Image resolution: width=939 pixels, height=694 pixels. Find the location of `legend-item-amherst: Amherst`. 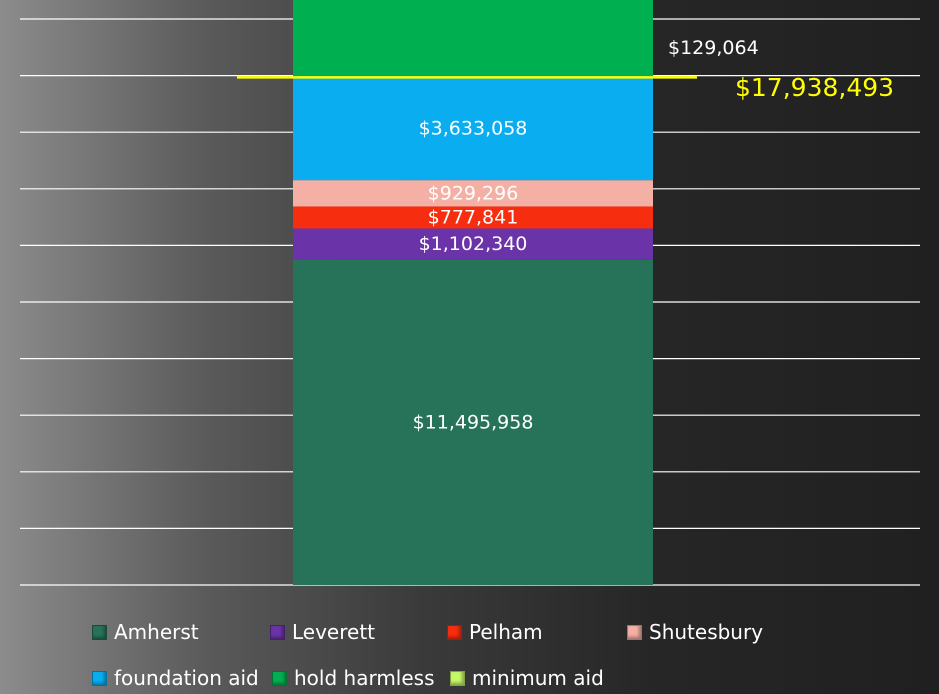

legend-item-amherst: Amherst is located at coordinates (145, 632).